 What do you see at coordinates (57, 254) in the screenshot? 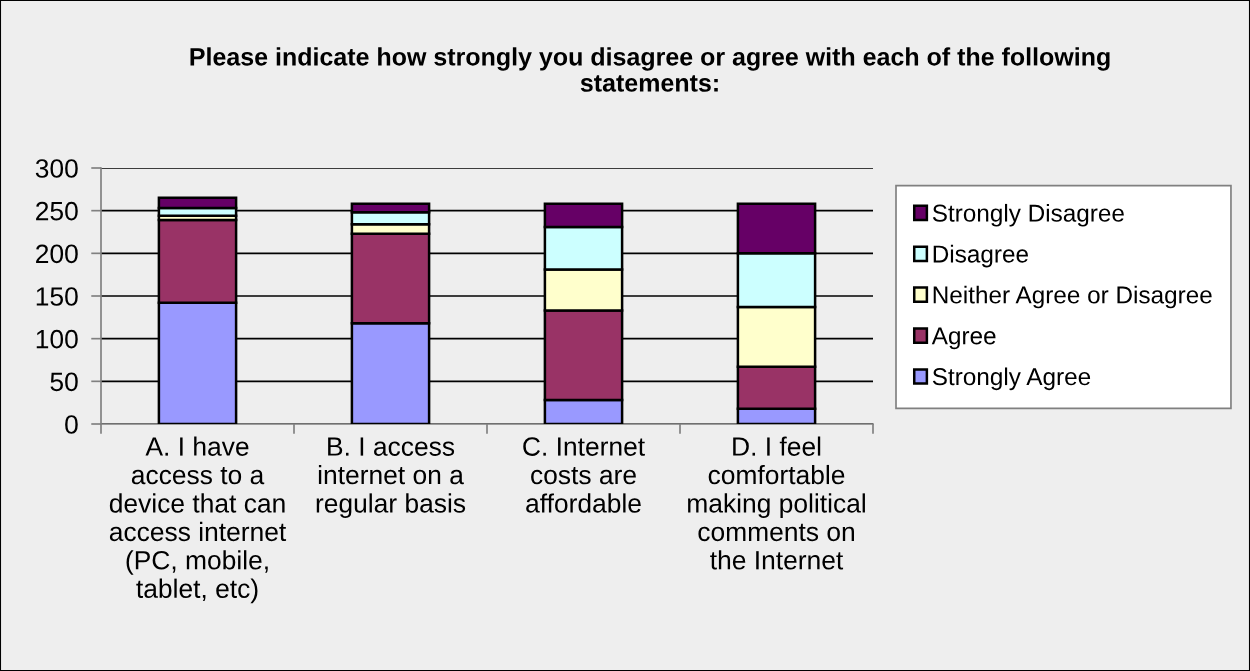
I see `y-tick-label: 200` at bounding box center [57, 254].